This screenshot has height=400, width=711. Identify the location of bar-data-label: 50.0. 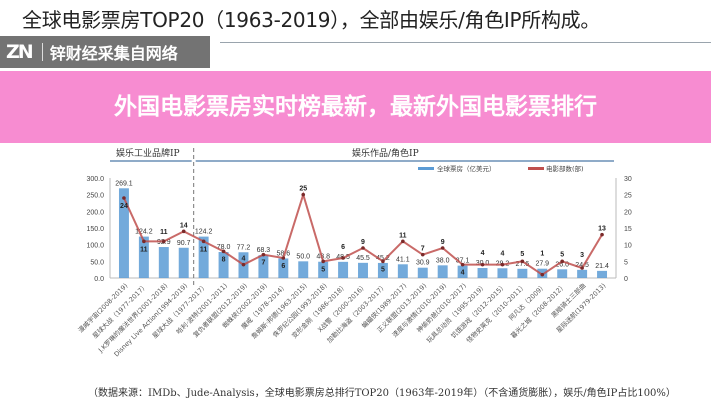
(303, 256).